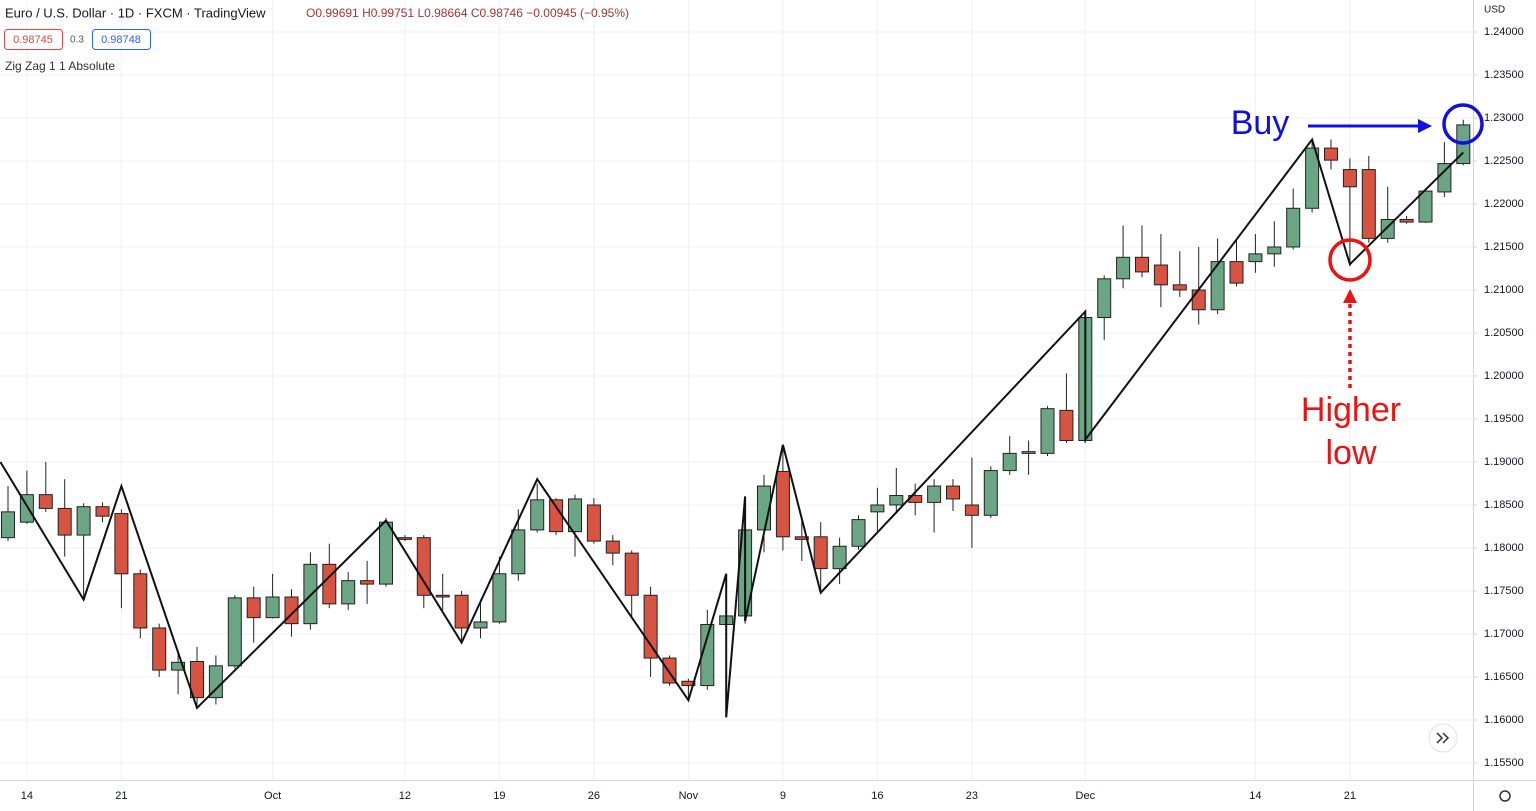  What do you see at coordinates (1425, 126) in the screenshot?
I see `buy-arrowhead` at bounding box center [1425, 126].